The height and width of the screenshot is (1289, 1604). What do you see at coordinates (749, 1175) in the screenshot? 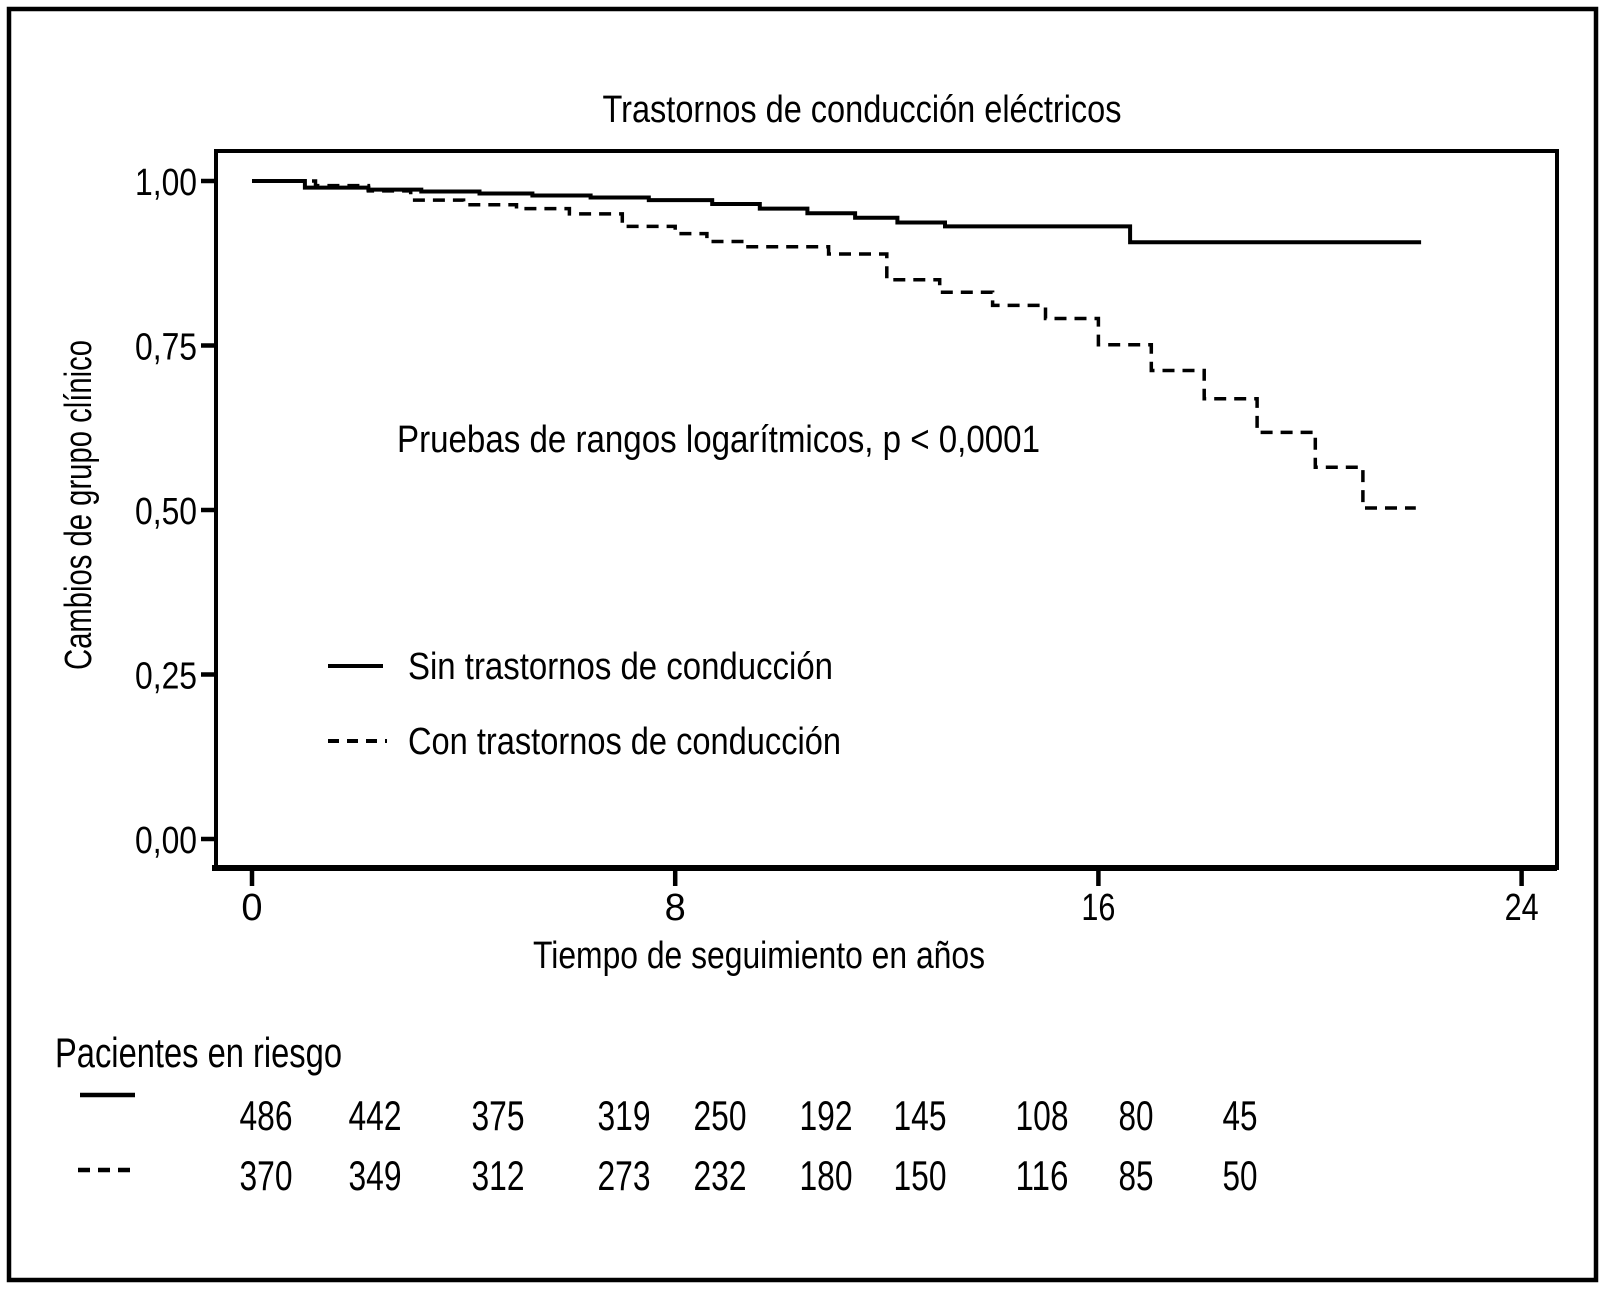
I see `at-risk-counts-row-con: 370 349 312 273 232 180 150 116 85 50` at bounding box center [749, 1175].